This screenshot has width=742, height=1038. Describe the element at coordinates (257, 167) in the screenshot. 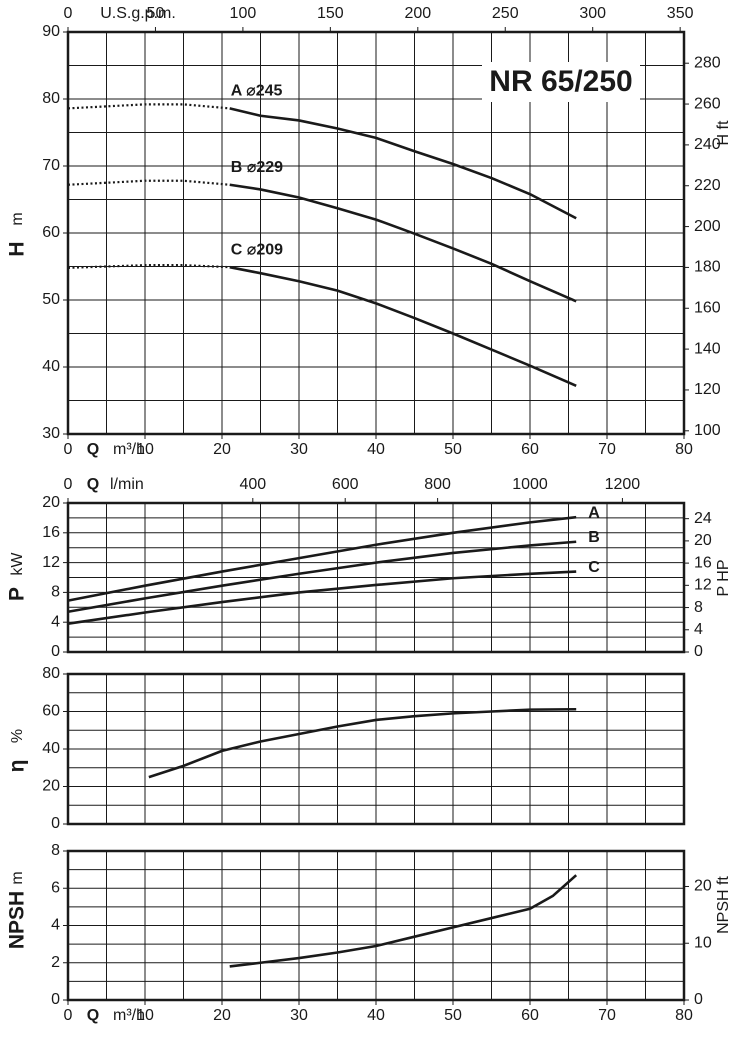

I see `curve-label: B ⌀229` at that location.